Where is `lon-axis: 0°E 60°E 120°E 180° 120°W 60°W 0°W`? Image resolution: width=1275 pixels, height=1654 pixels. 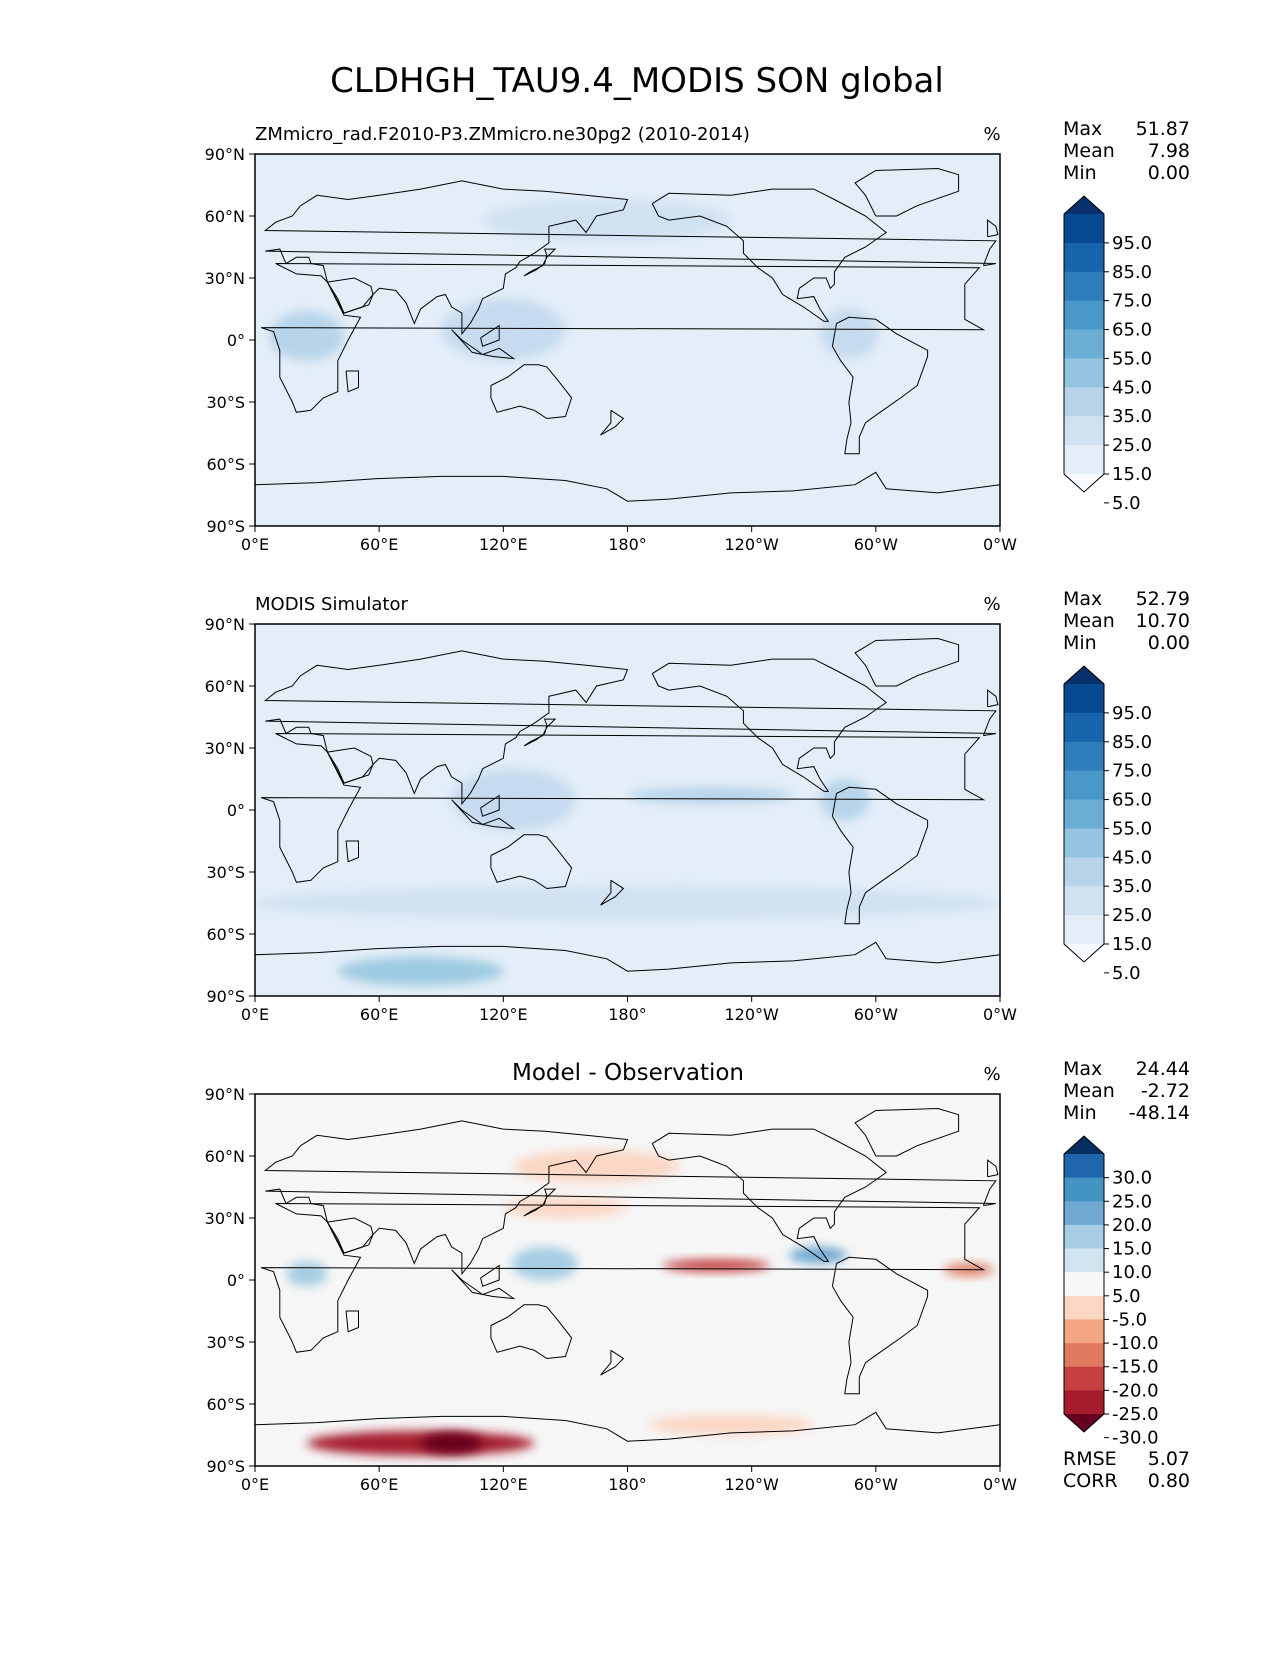
lon-axis: 0°E 60°E 120°E 180° 120°W 60°W 0°W is located at coordinates (629, 1480).